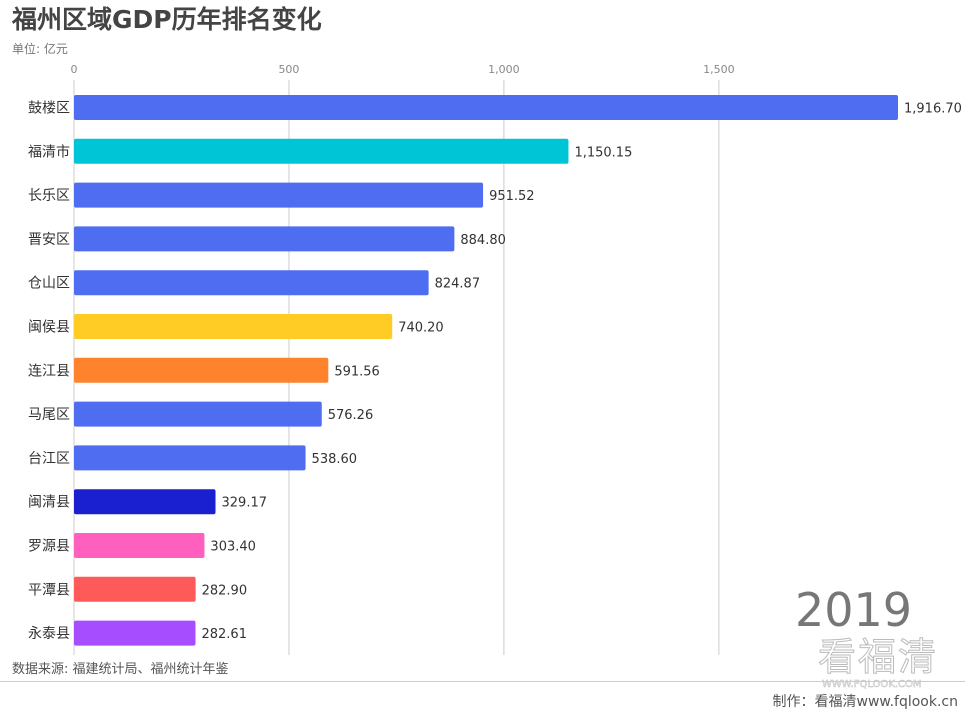  Describe the element at coordinates (49, 503) in the screenshot. I see `category-label: 闽清县` at that location.